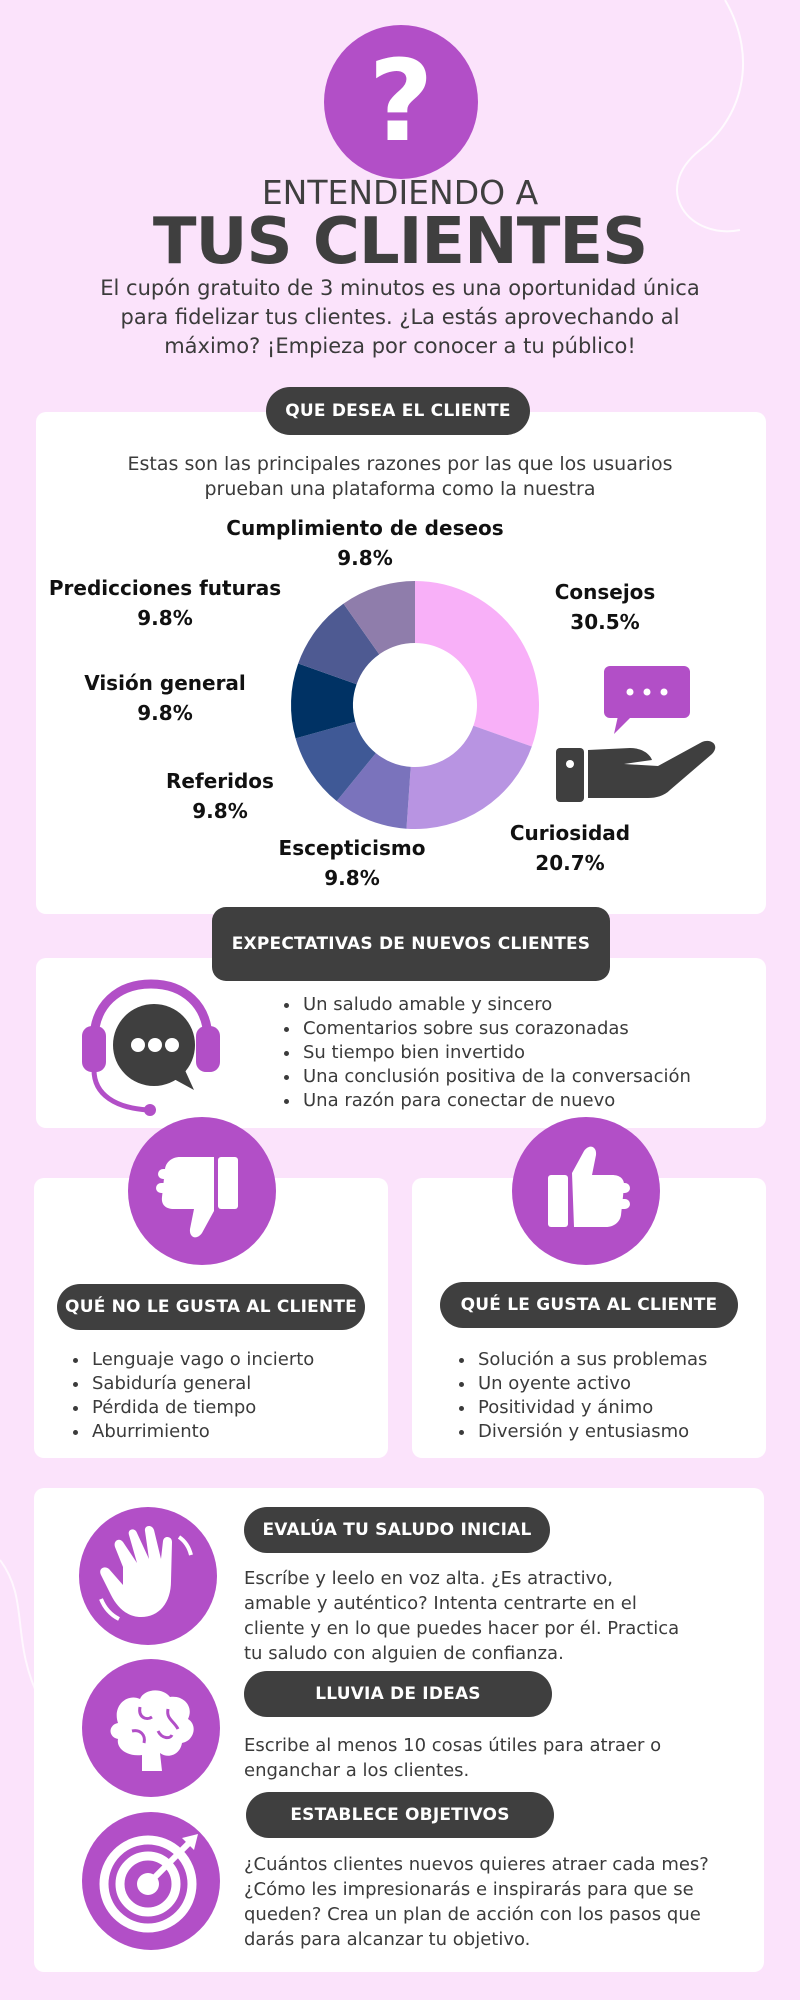  What do you see at coordinates (589, 1305) in the screenshot?
I see `section-heading-gusta: QUÉ LE GUSTA AL CLIENTE` at bounding box center [589, 1305].